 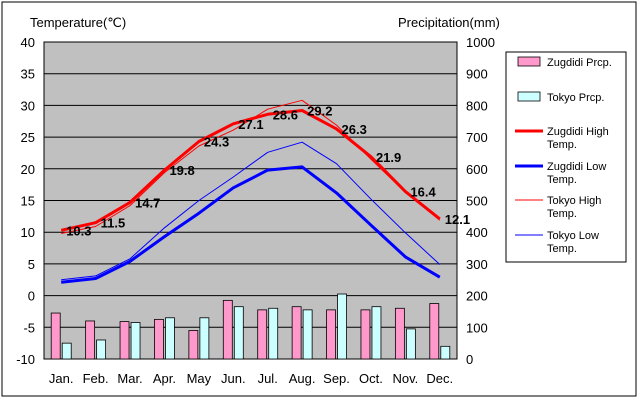 I want to click on right-axis-title: Precipitation(mm), so click(x=449, y=22).